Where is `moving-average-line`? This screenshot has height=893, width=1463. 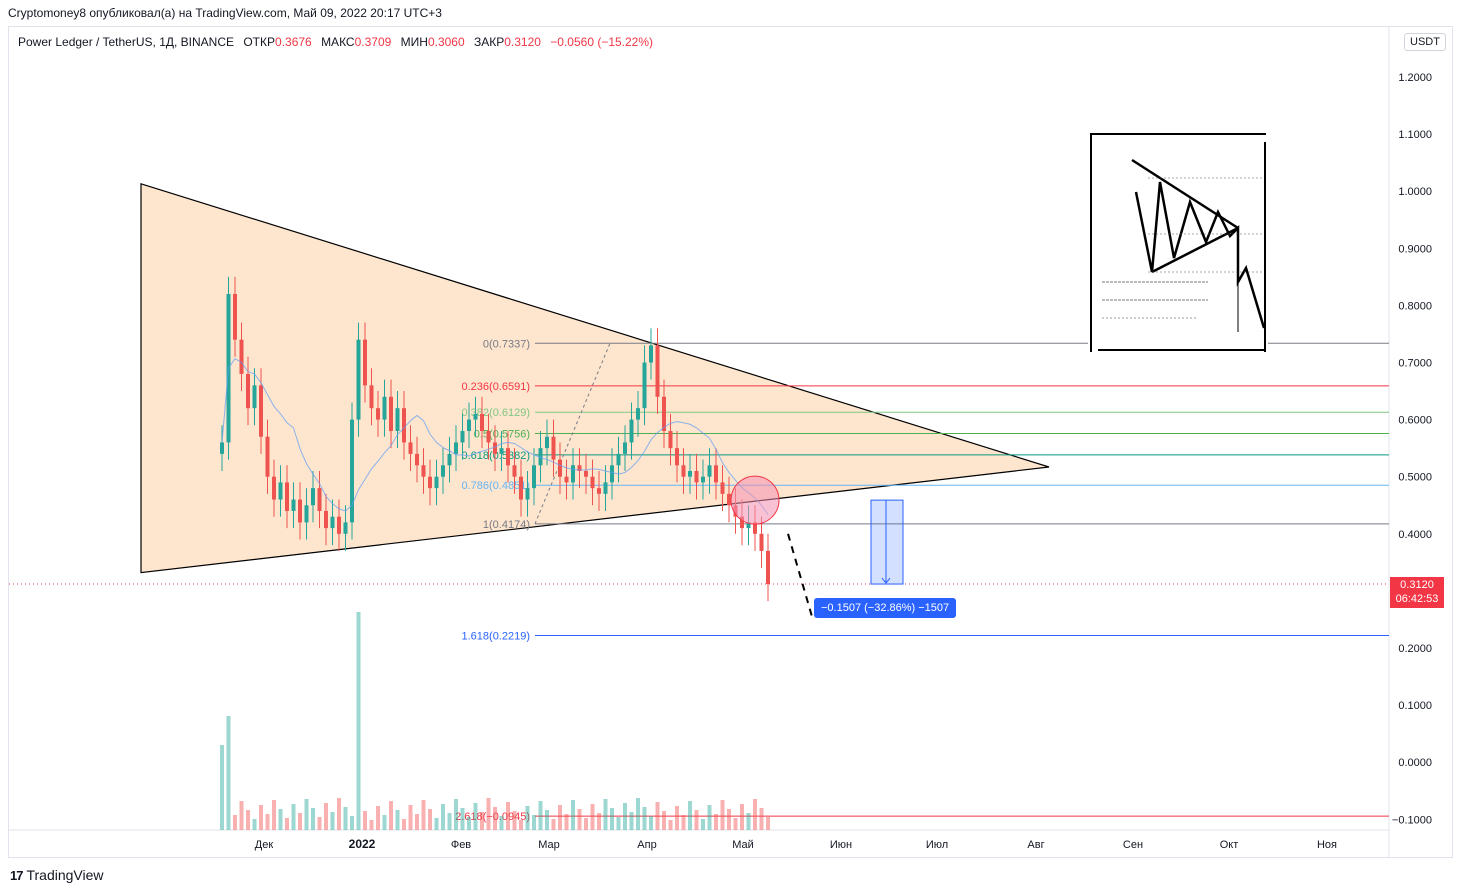
moving-average-line is located at coordinates (495, 436).